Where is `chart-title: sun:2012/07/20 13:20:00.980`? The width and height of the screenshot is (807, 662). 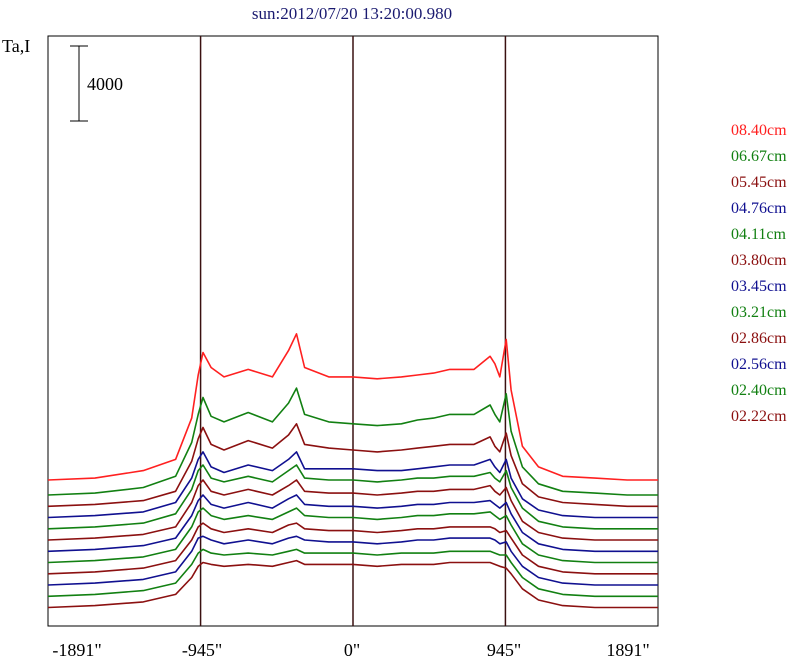 chart-title: sun:2012/07/20 13:20:00.980 is located at coordinates (352, 13).